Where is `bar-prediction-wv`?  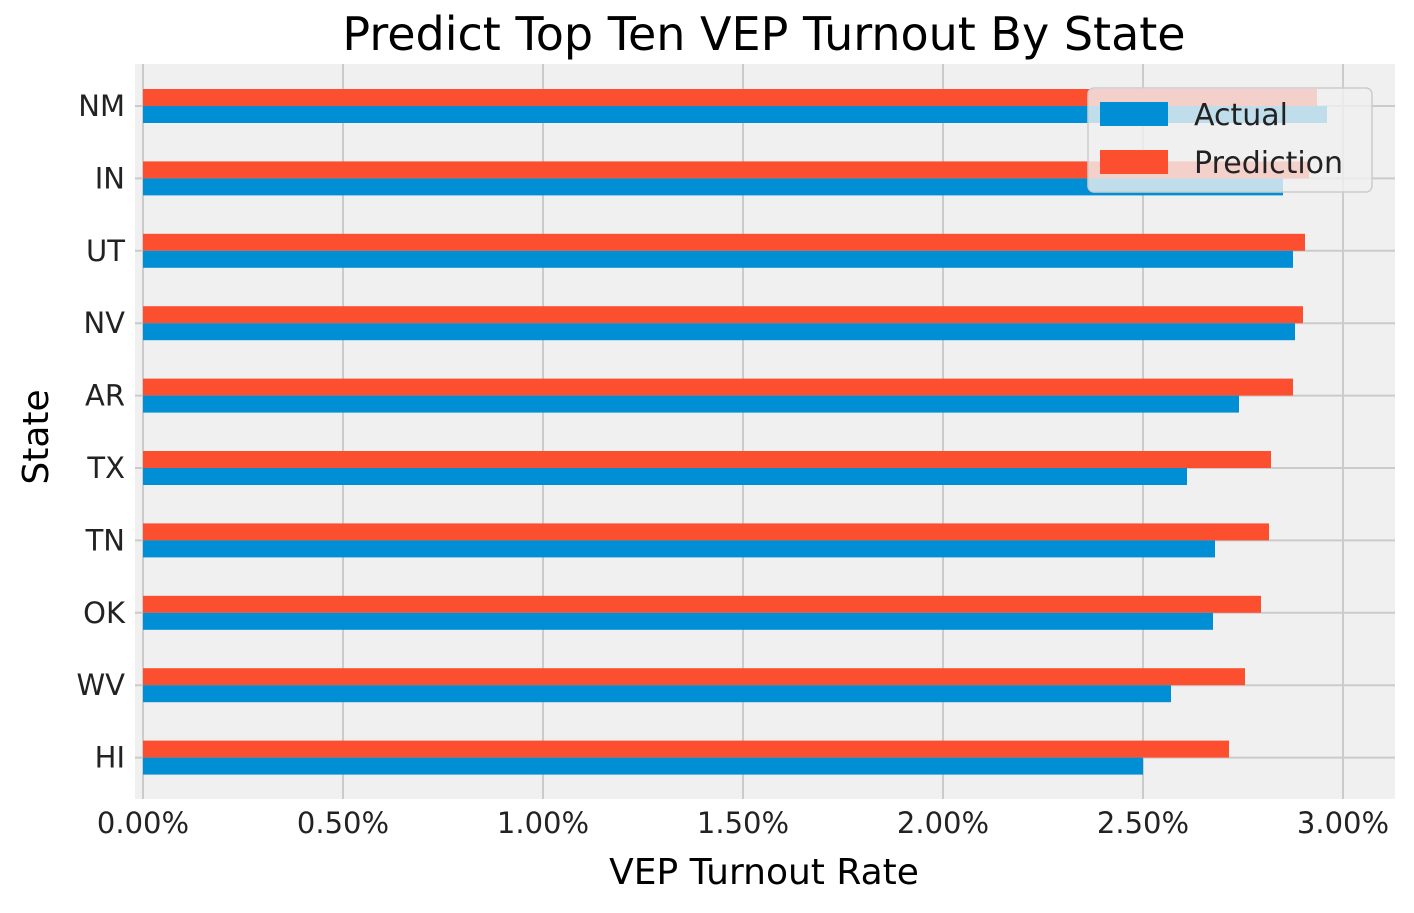
bar-prediction-wv is located at coordinates (694, 677).